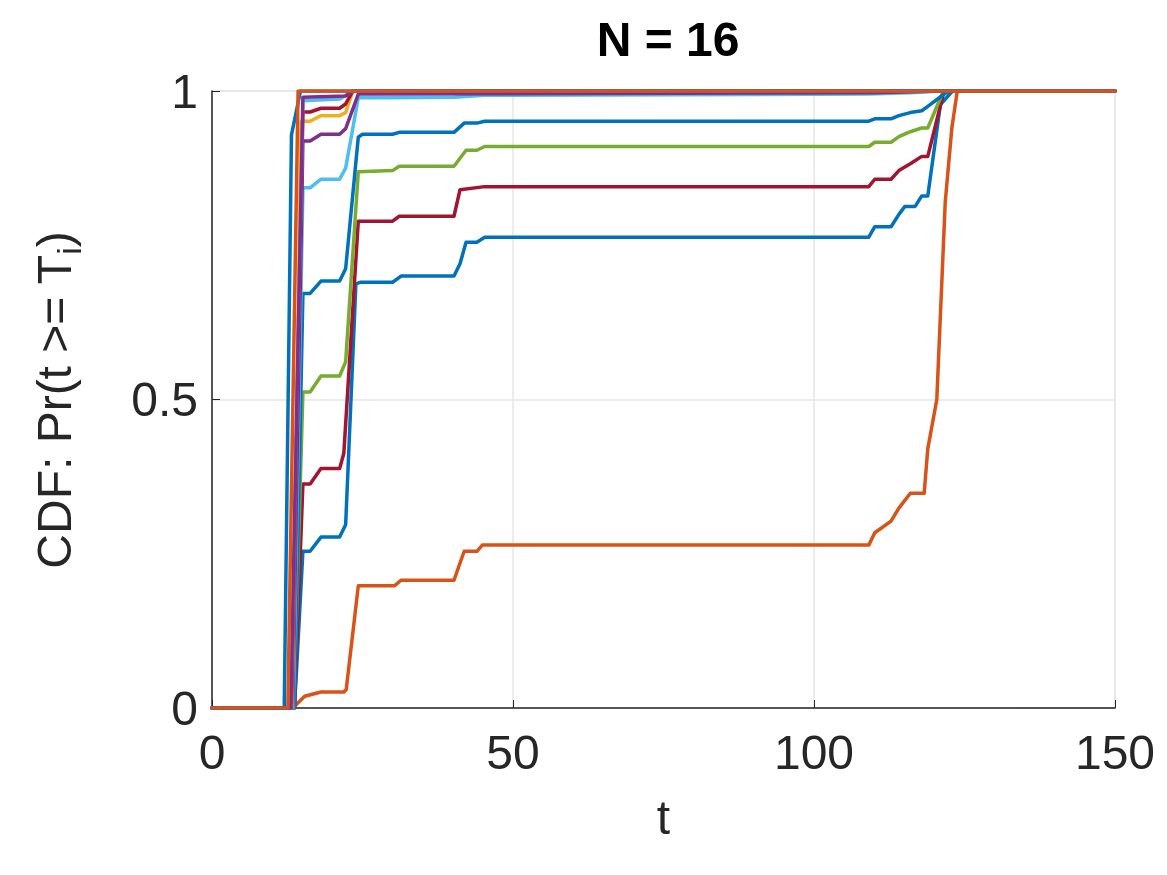  Describe the element at coordinates (814, 752) in the screenshot. I see `x-tick-label: 100` at that location.